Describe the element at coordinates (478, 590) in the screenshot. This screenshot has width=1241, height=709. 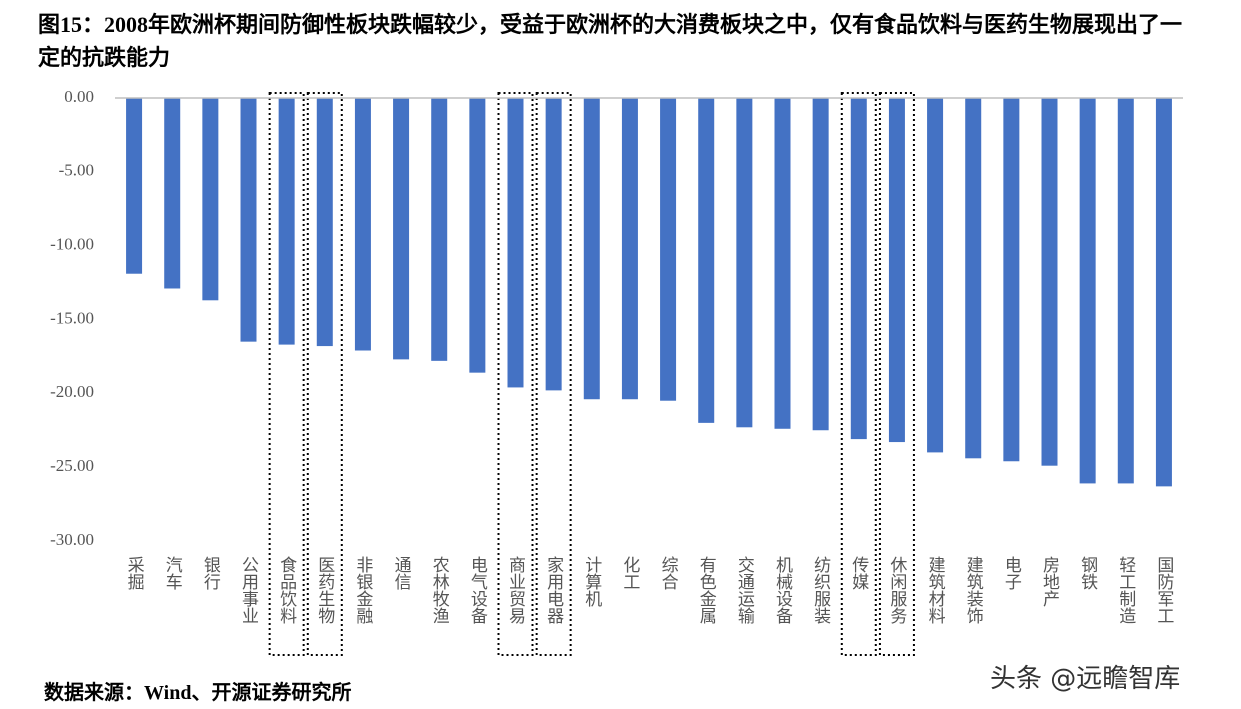
I see `x-tick-label: 电气设备` at that location.